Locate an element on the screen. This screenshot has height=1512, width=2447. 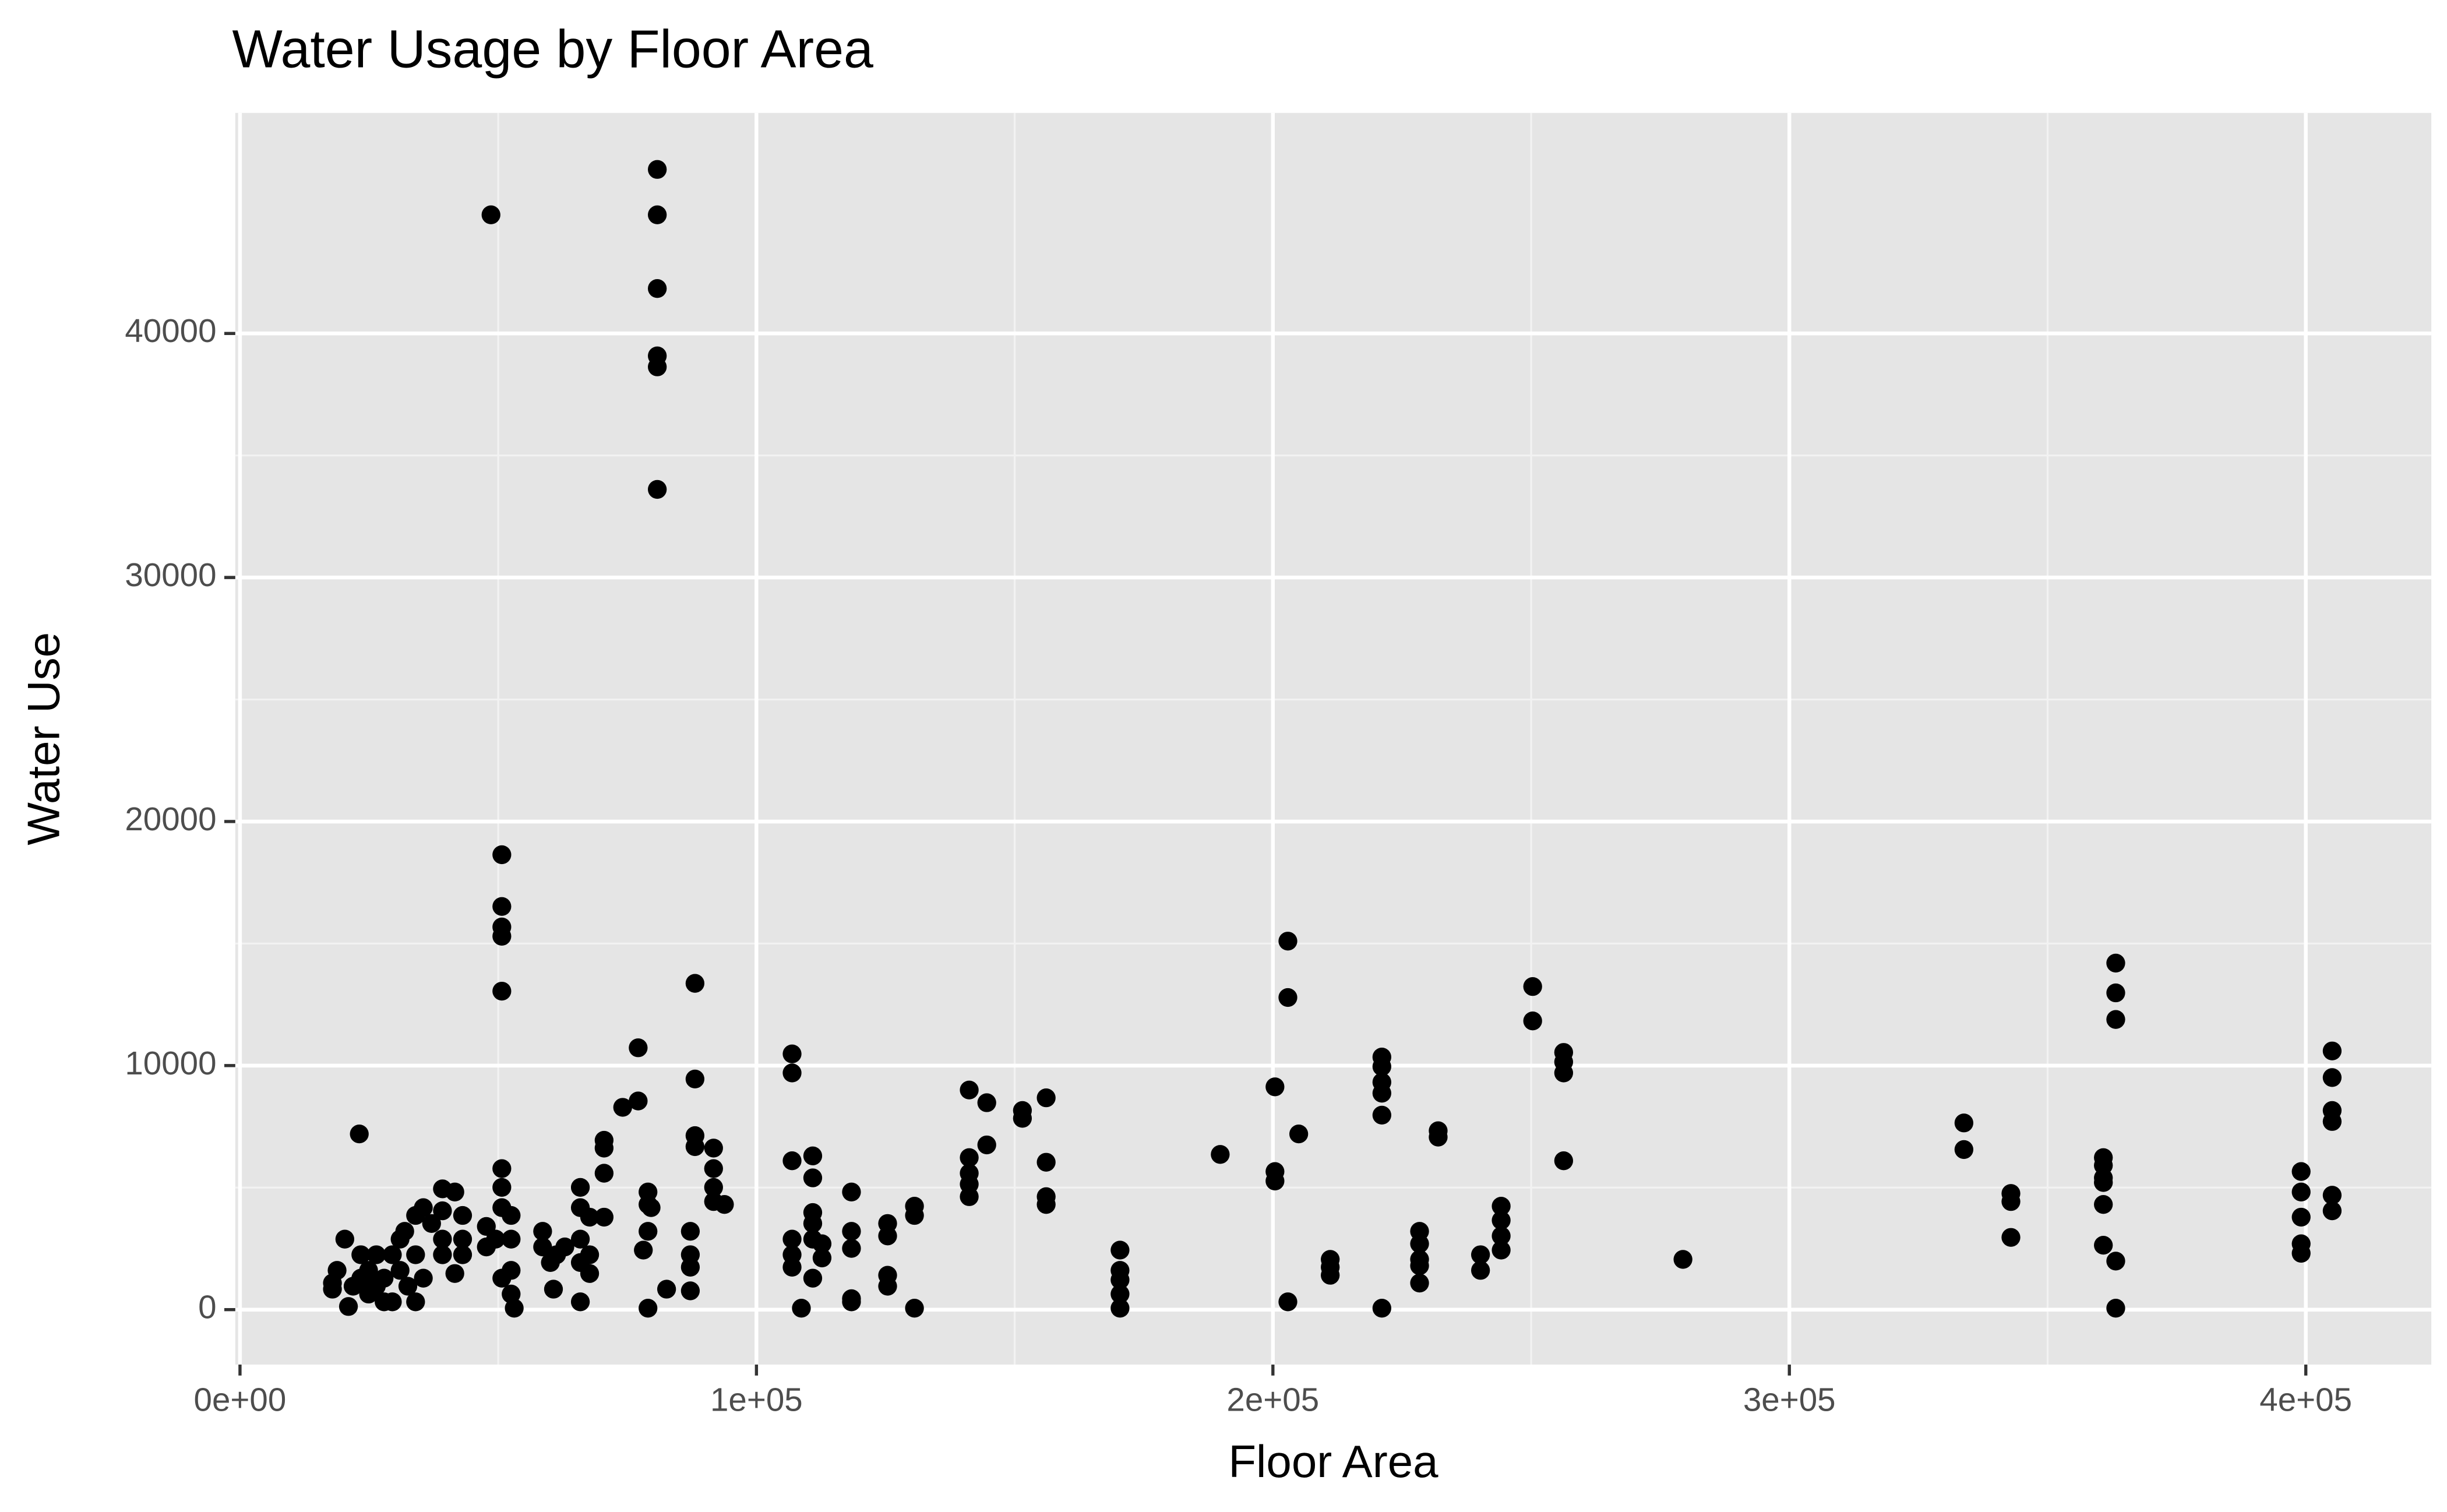
x-axis-title: Floor Area is located at coordinates (1333, 1461).